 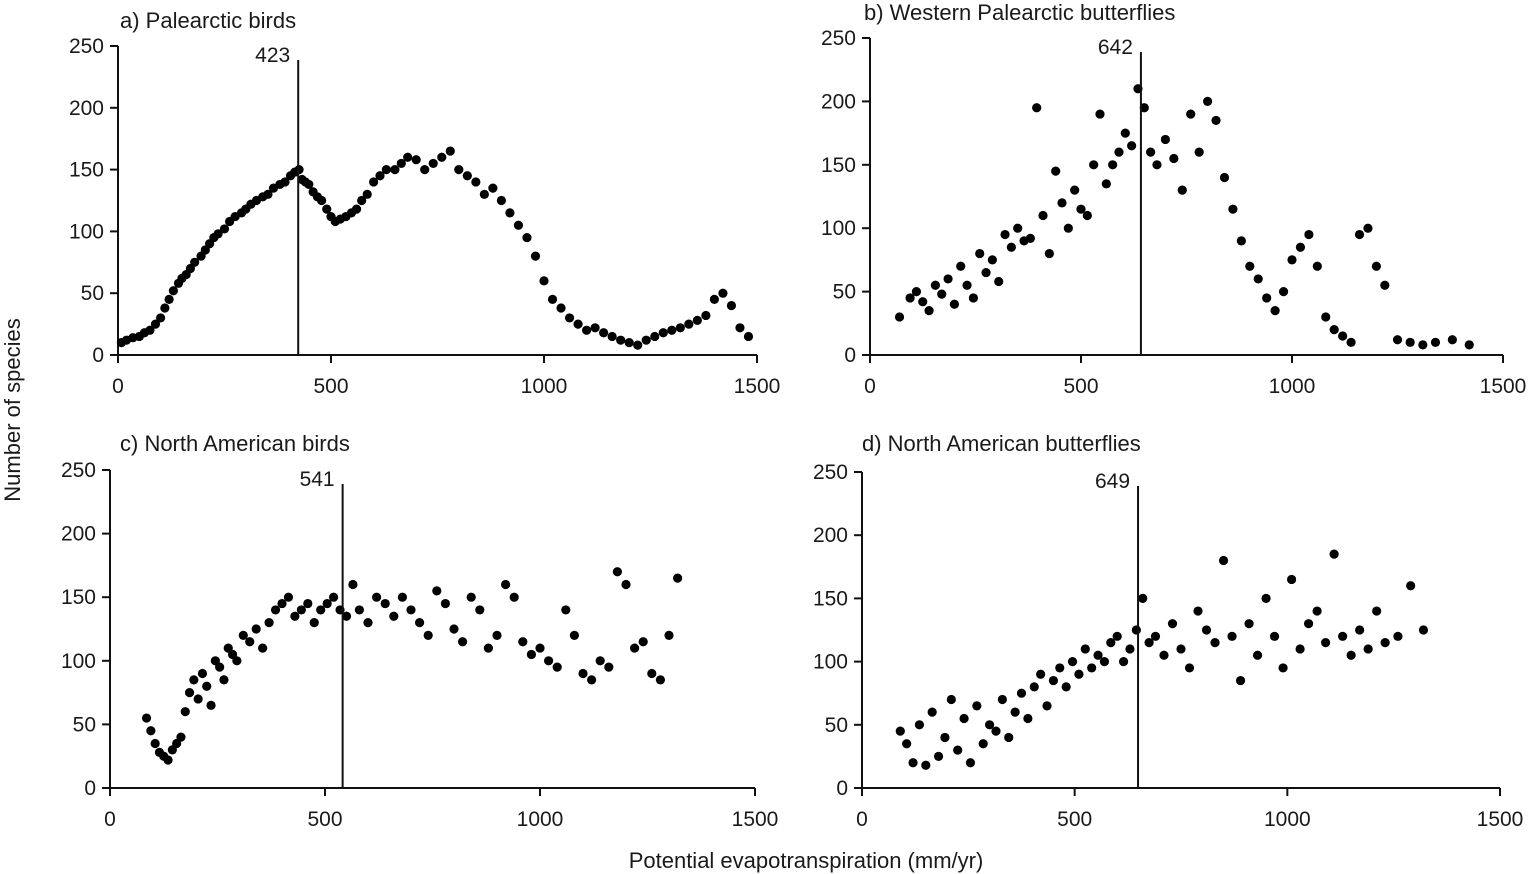 What do you see at coordinates (844, 292) in the screenshot?
I see `y-tick-label: 50` at bounding box center [844, 292].